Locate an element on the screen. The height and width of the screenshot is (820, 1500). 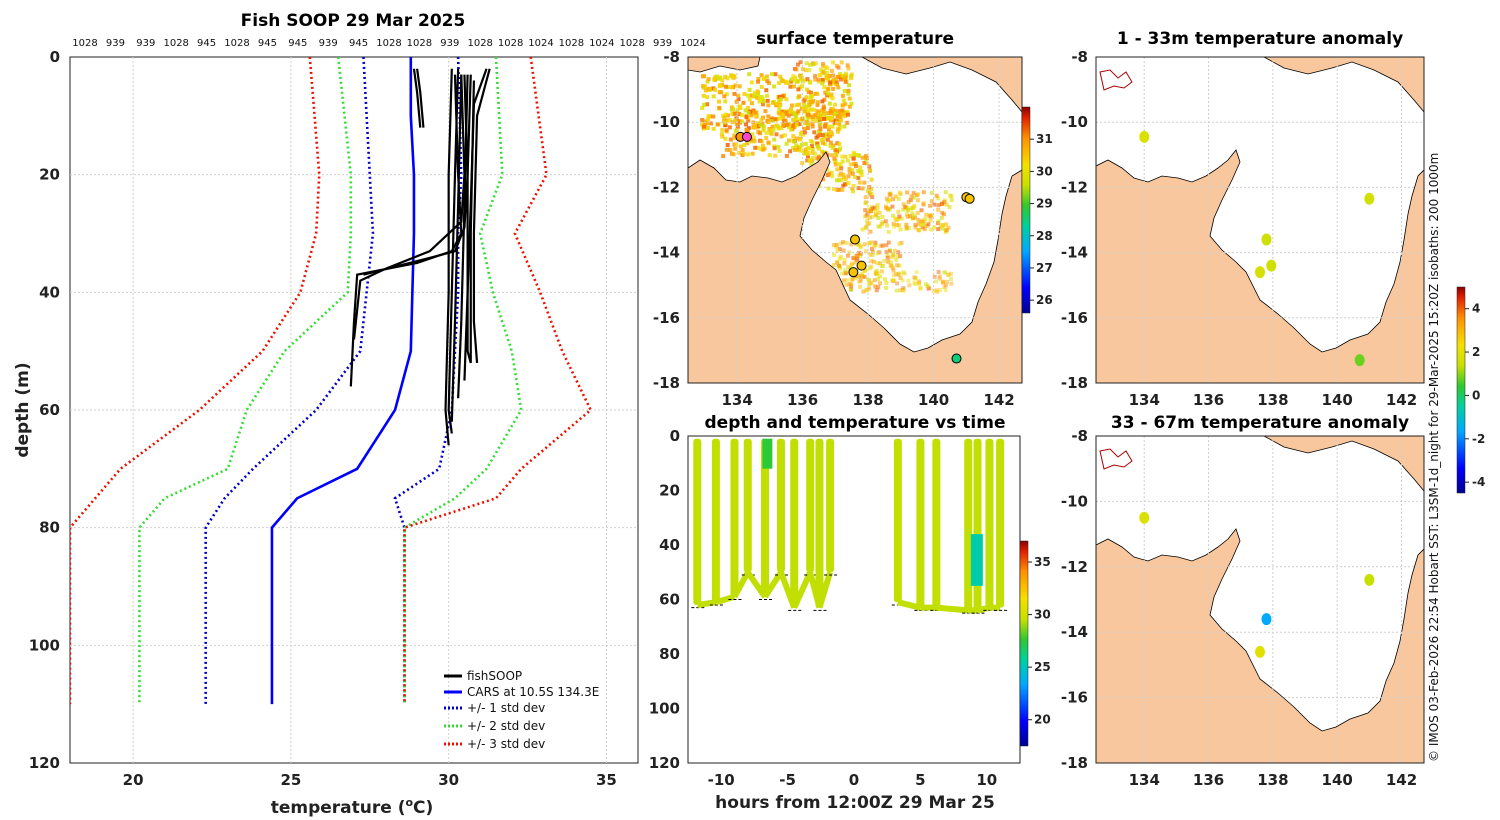
map-xtick: 138 is located at coordinates (1272, 780).